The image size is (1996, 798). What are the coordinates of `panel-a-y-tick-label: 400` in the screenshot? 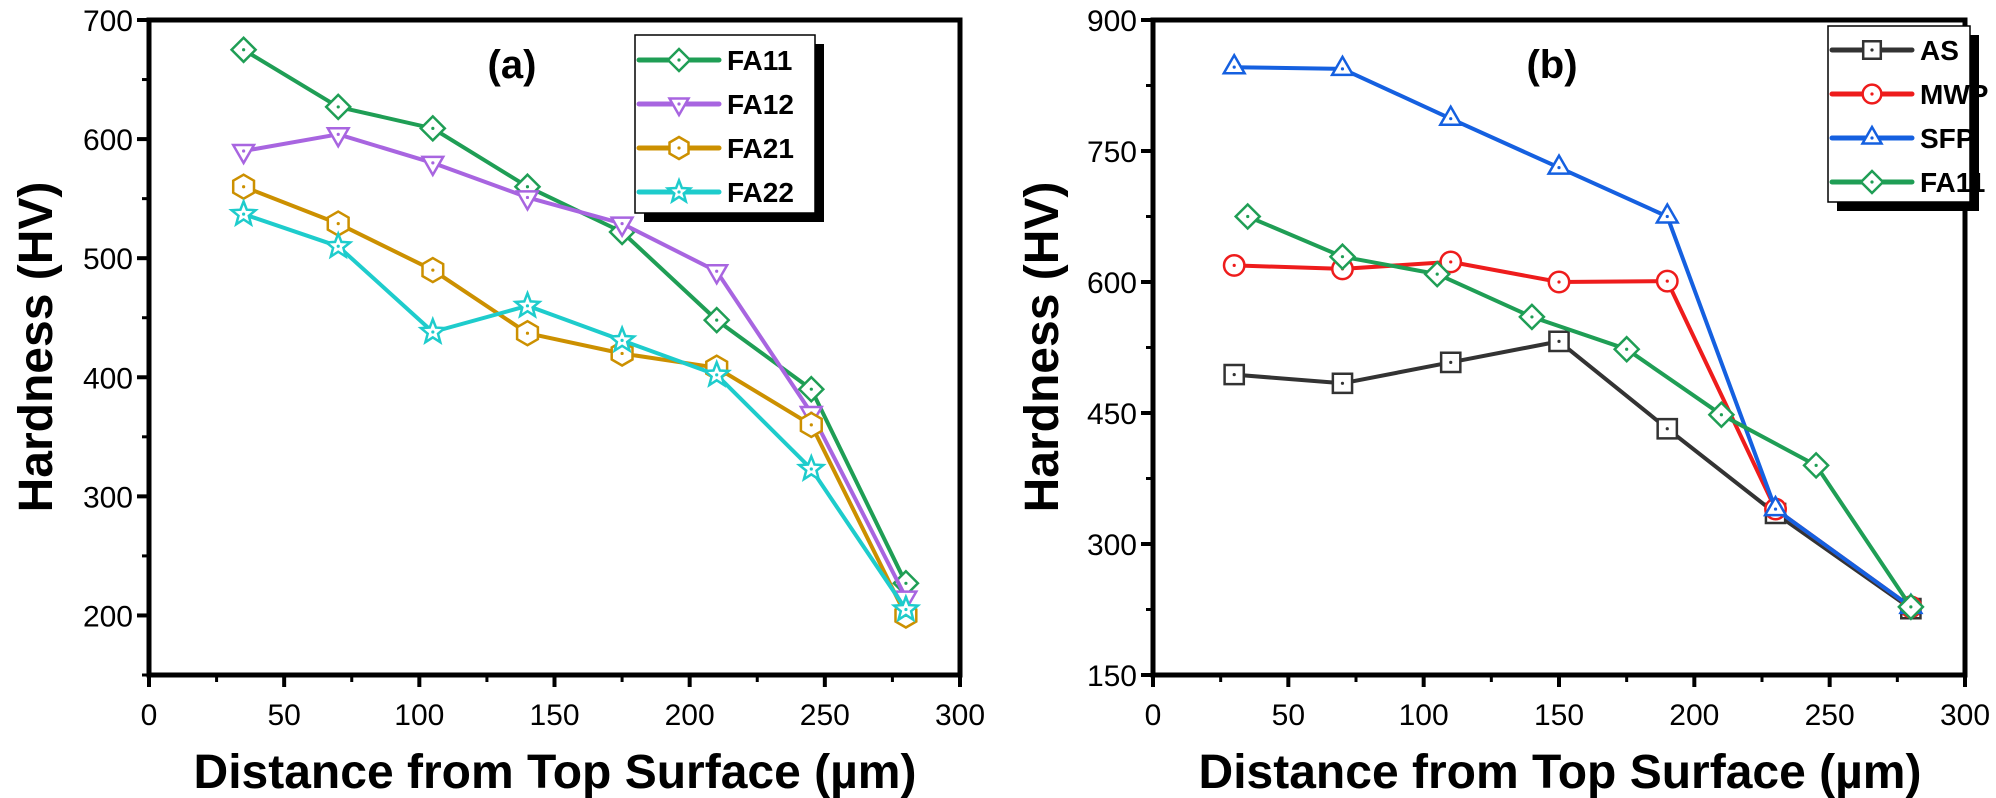 It's located at (108, 378).